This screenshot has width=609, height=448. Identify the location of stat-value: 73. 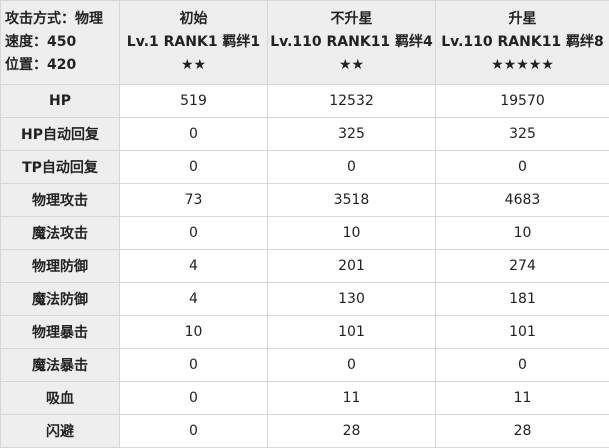
(194, 200).